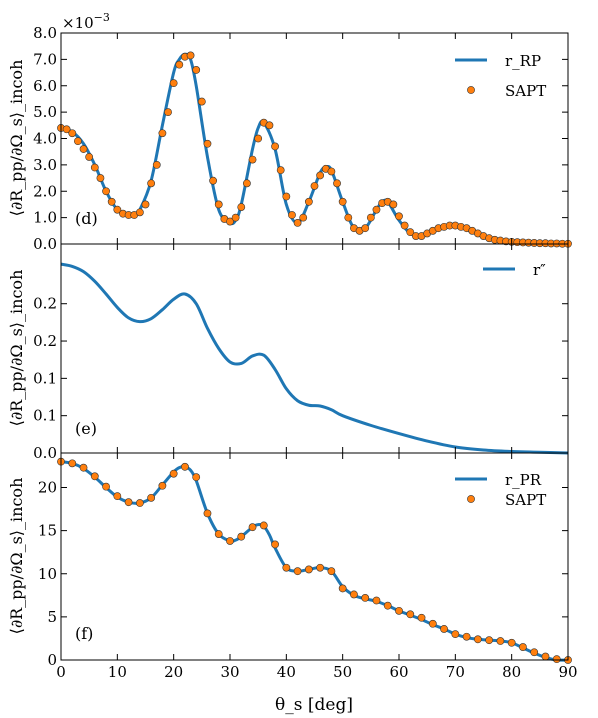  I want to click on y-multiplier-d: ×10⁻³, so click(86, 21).